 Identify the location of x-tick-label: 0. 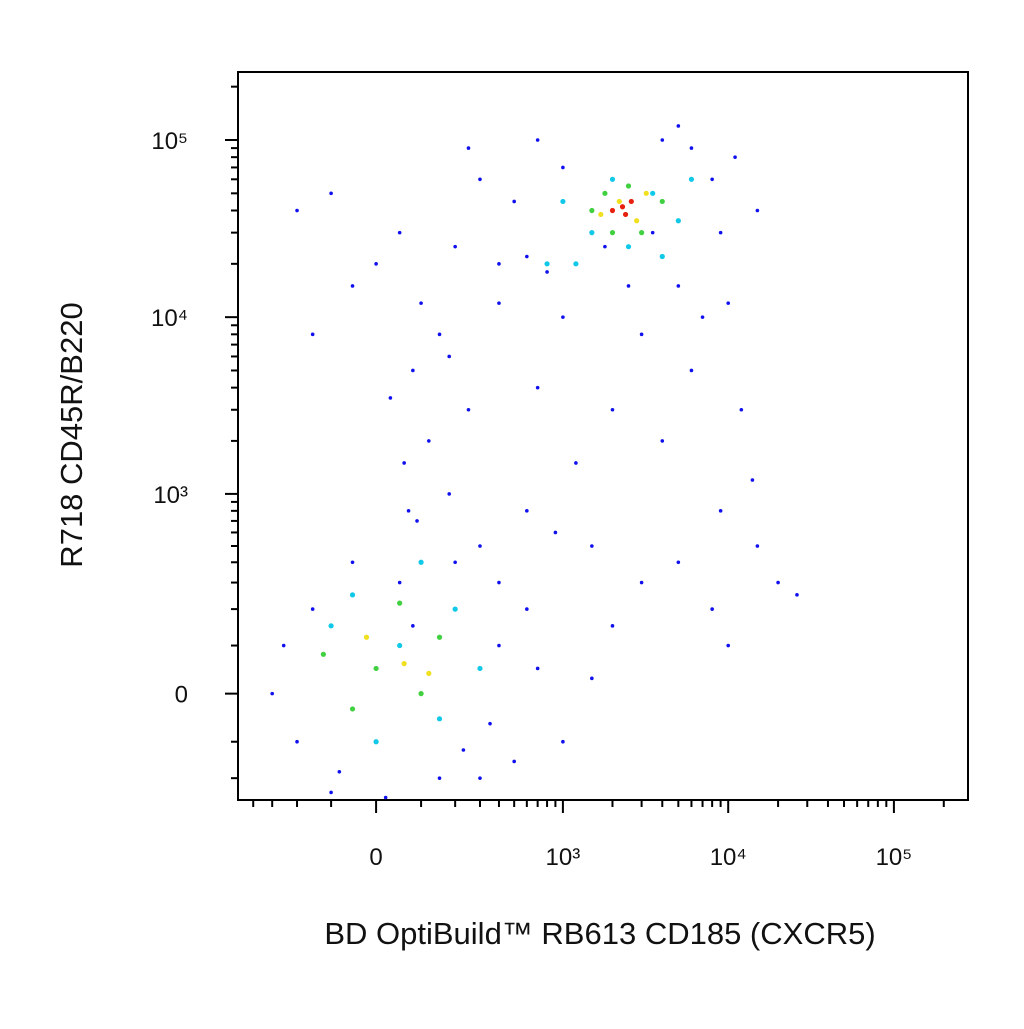
(375, 857).